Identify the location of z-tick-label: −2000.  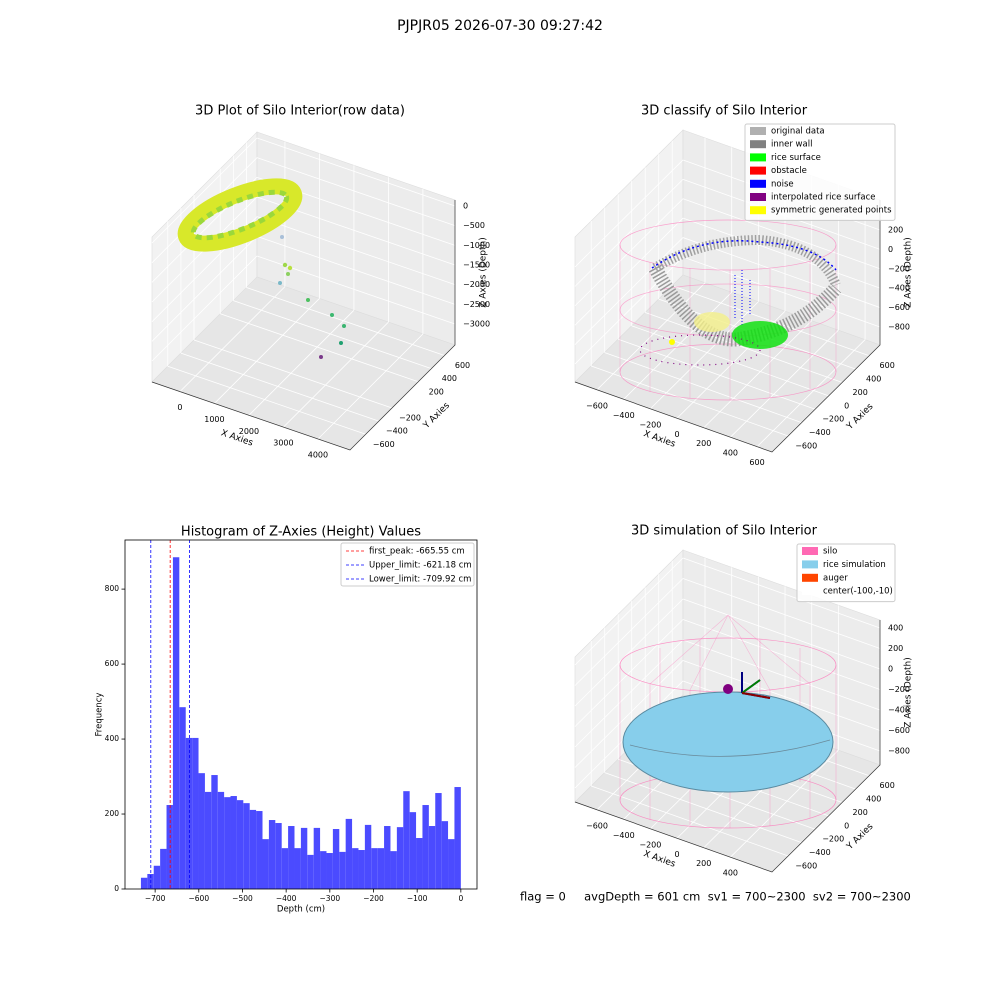
(476, 284).